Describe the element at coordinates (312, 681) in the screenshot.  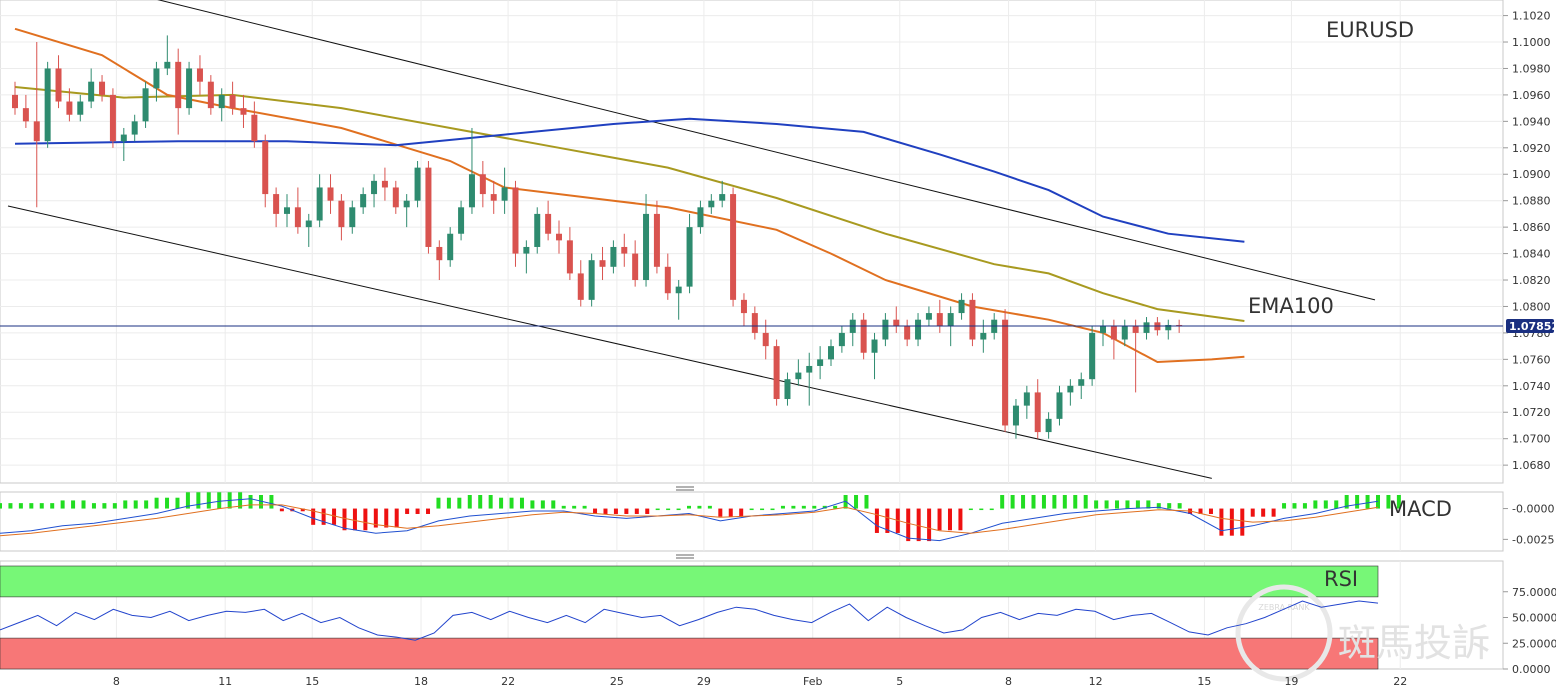
I see `xtick-label: 15` at that location.